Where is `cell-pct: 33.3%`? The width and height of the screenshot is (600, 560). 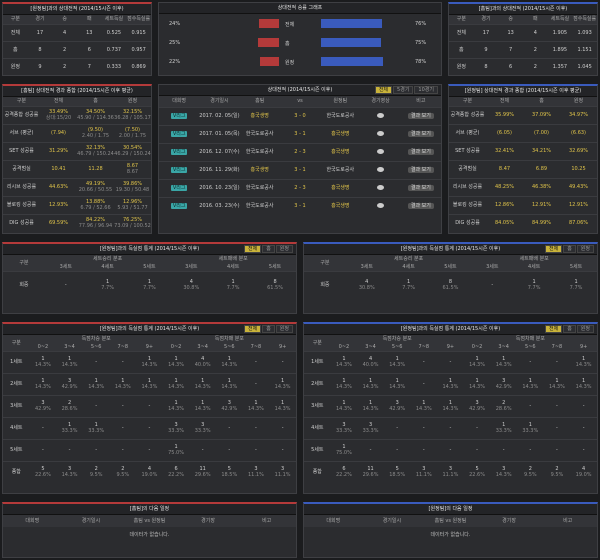
cell-pct: 33.3% is located at coordinates (343, 431).